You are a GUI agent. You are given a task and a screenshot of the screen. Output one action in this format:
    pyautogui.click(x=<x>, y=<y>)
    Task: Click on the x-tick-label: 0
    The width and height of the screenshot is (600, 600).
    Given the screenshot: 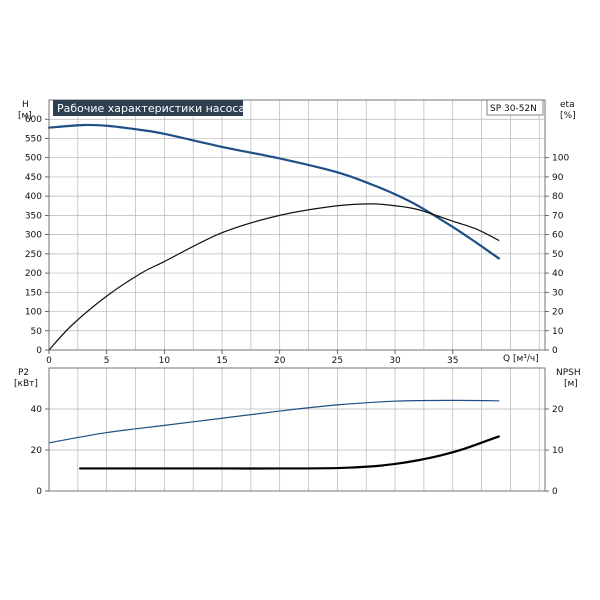 What is the action you would take?
    pyautogui.click(x=49, y=361)
    